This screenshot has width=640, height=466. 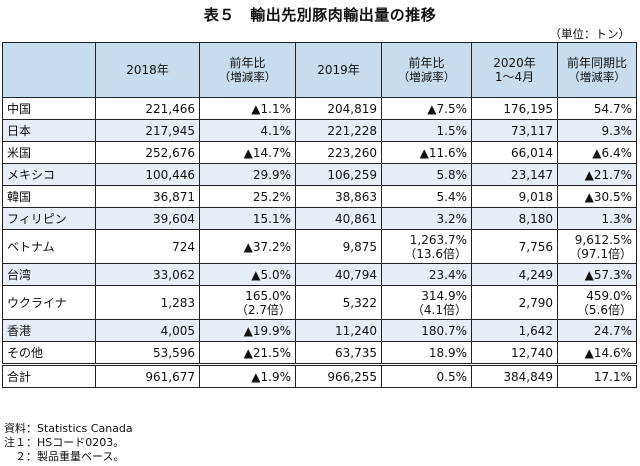 What do you see at coordinates (514, 330) in the screenshot?
I see `cell-value-2020: 1,642` at bounding box center [514, 330].